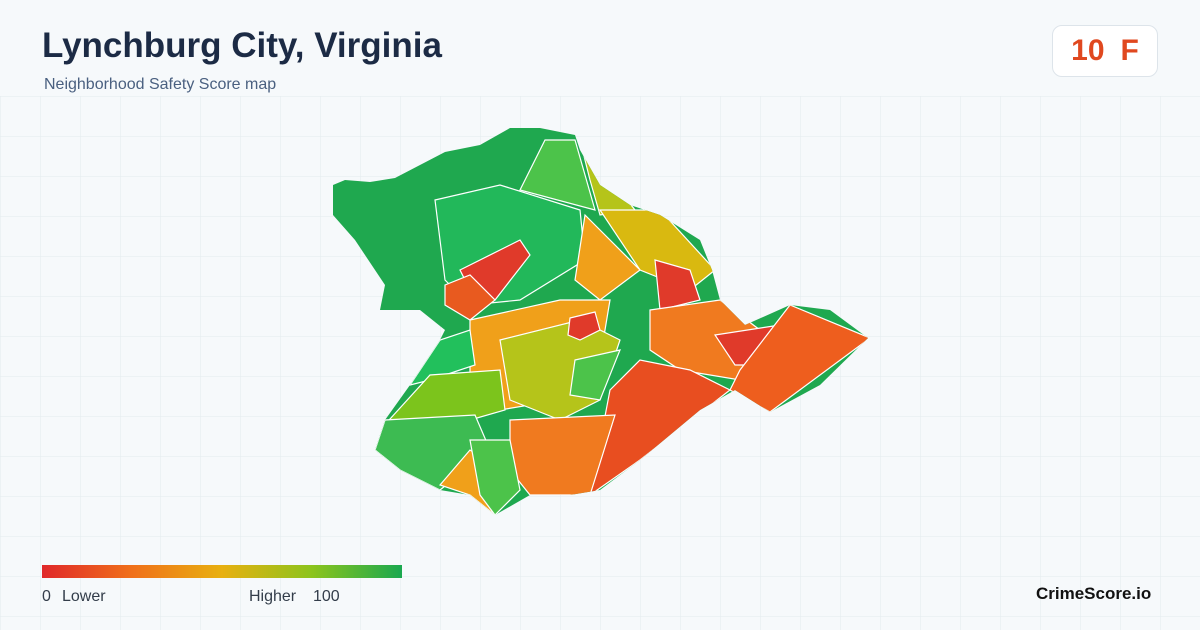 Image resolution: width=1200 pixels, height=630 pixels. I want to click on subtitle: Neighborhood Safety Score map, so click(160, 84).